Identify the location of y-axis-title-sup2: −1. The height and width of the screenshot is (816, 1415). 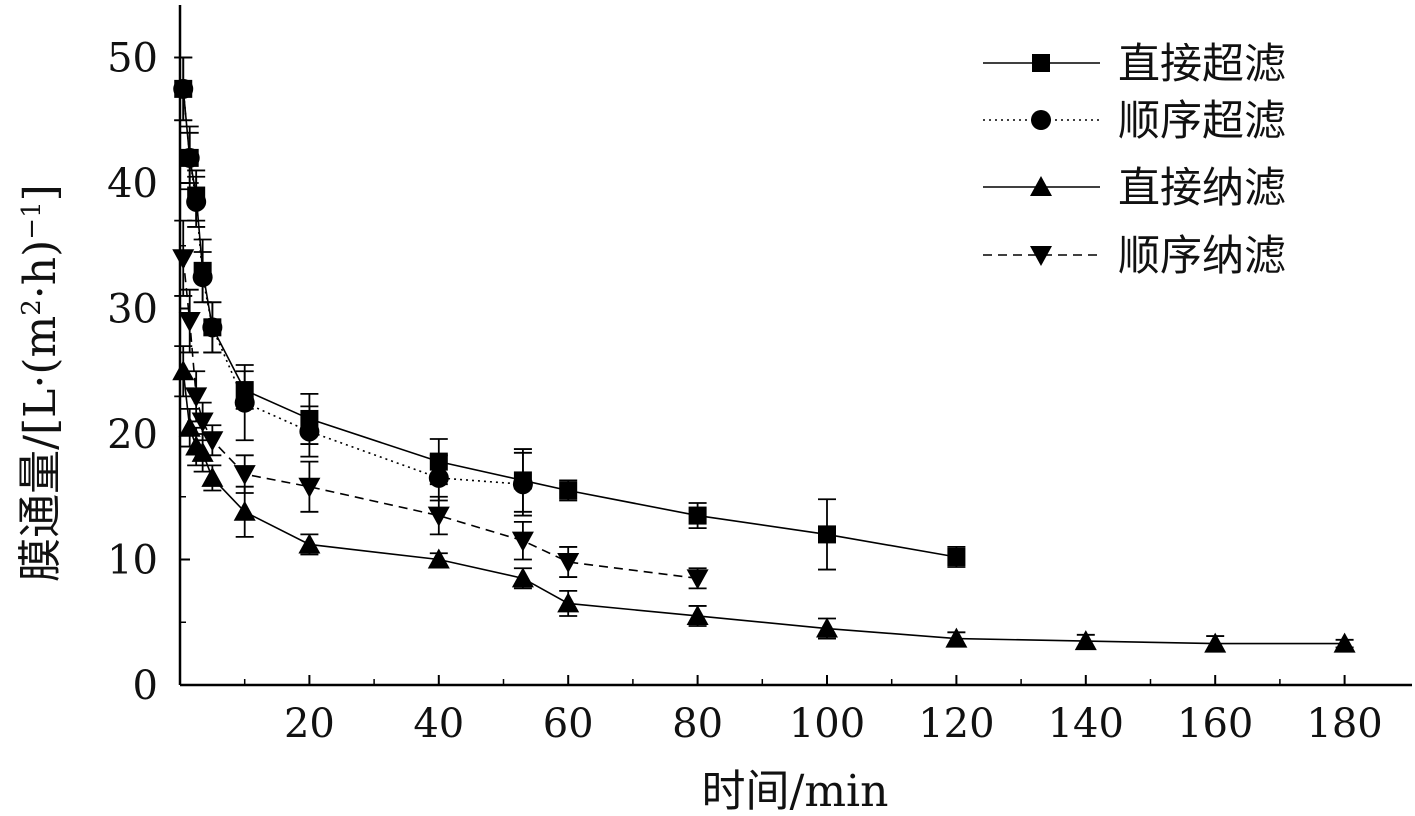
(32, 220).